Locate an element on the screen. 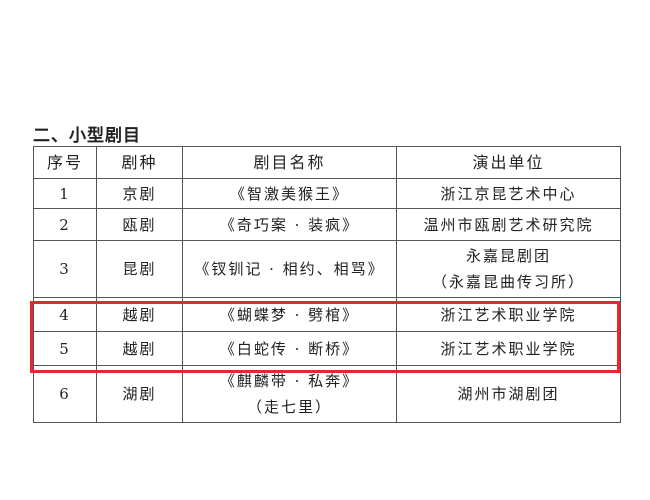 Image resolution: width=650 pixels, height=500 pixels. cell-unit: 浙江京昆艺术中心 is located at coordinates (508, 193).